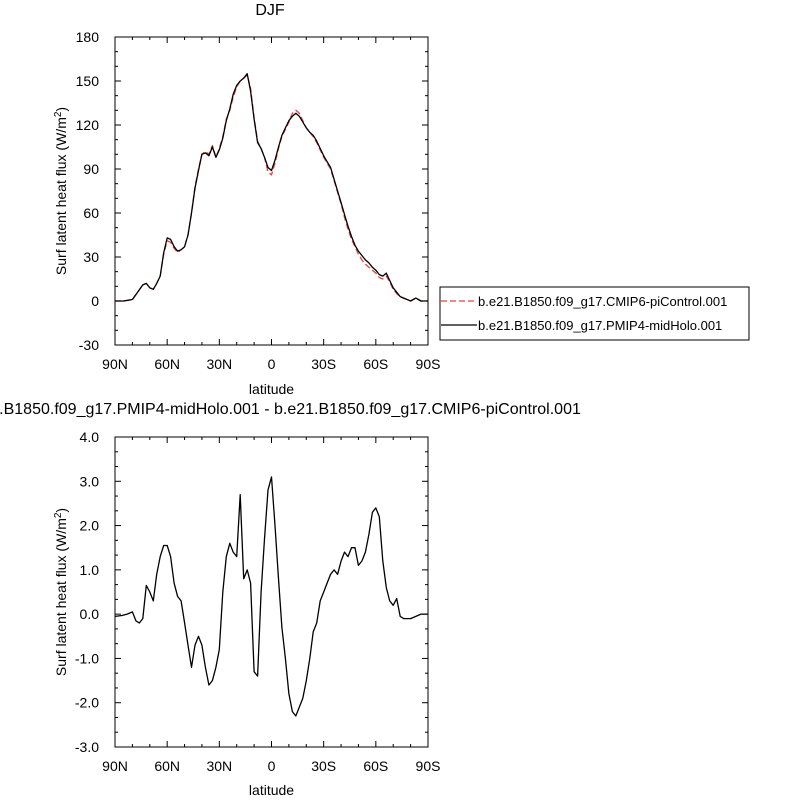 The height and width of the screenshot is (800, 800). I want to click on top-y-axis-title: Surf latent heat flux (W/m2), so click(61, 191).